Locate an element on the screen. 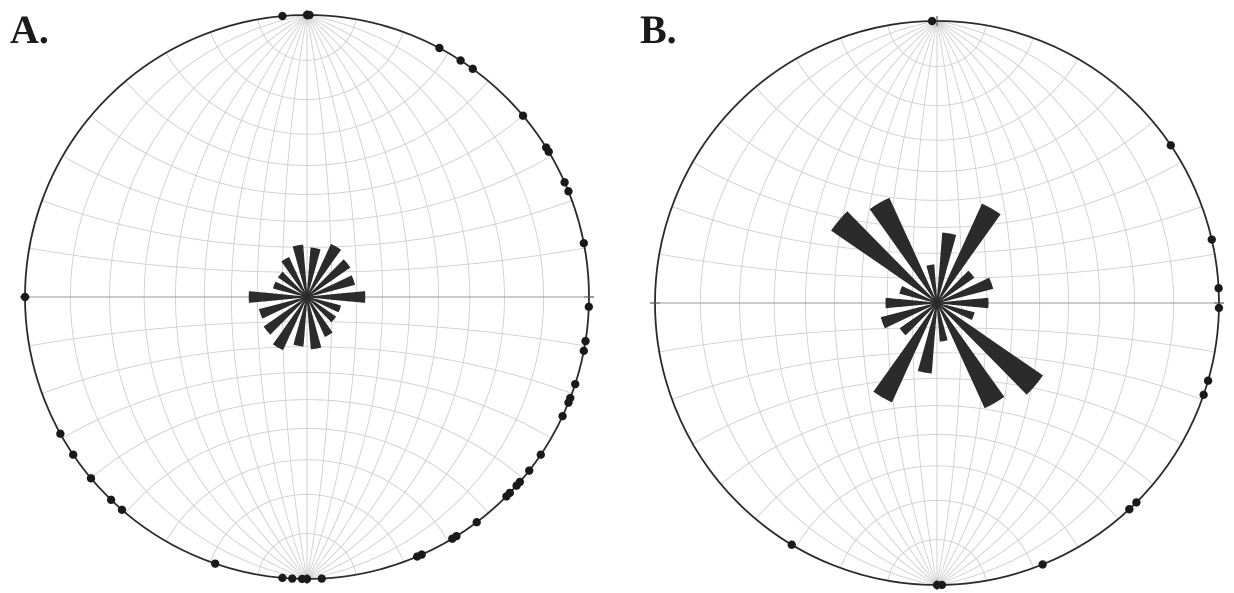 Image resolution: width=1234 pixels, height=593 pixels. panel-a-label: A. is located at coordinates (29, 29).